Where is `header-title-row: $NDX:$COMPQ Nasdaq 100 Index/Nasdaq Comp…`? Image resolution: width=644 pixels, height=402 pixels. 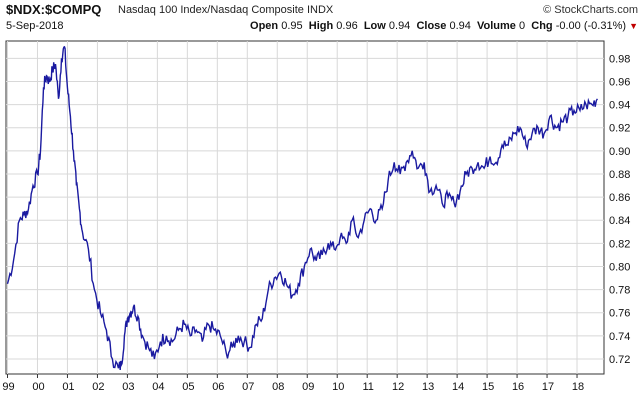 header-title-row: $NDX:$COMPQ Nasdaq 100 Index/Nasdaq Comp… is located at coordinates (322, 11).